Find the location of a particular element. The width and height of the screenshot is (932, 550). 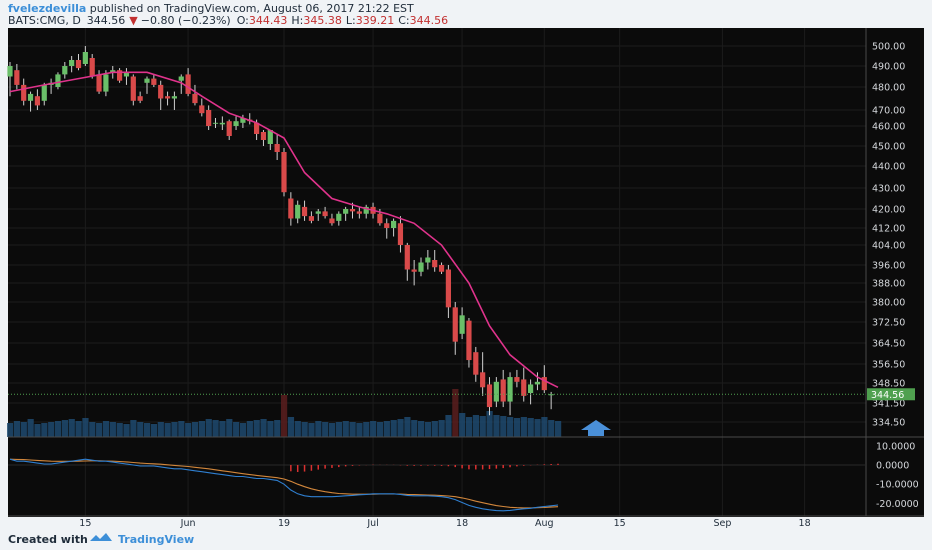

open-value: 344.43 is located at coordinates (268, 20).